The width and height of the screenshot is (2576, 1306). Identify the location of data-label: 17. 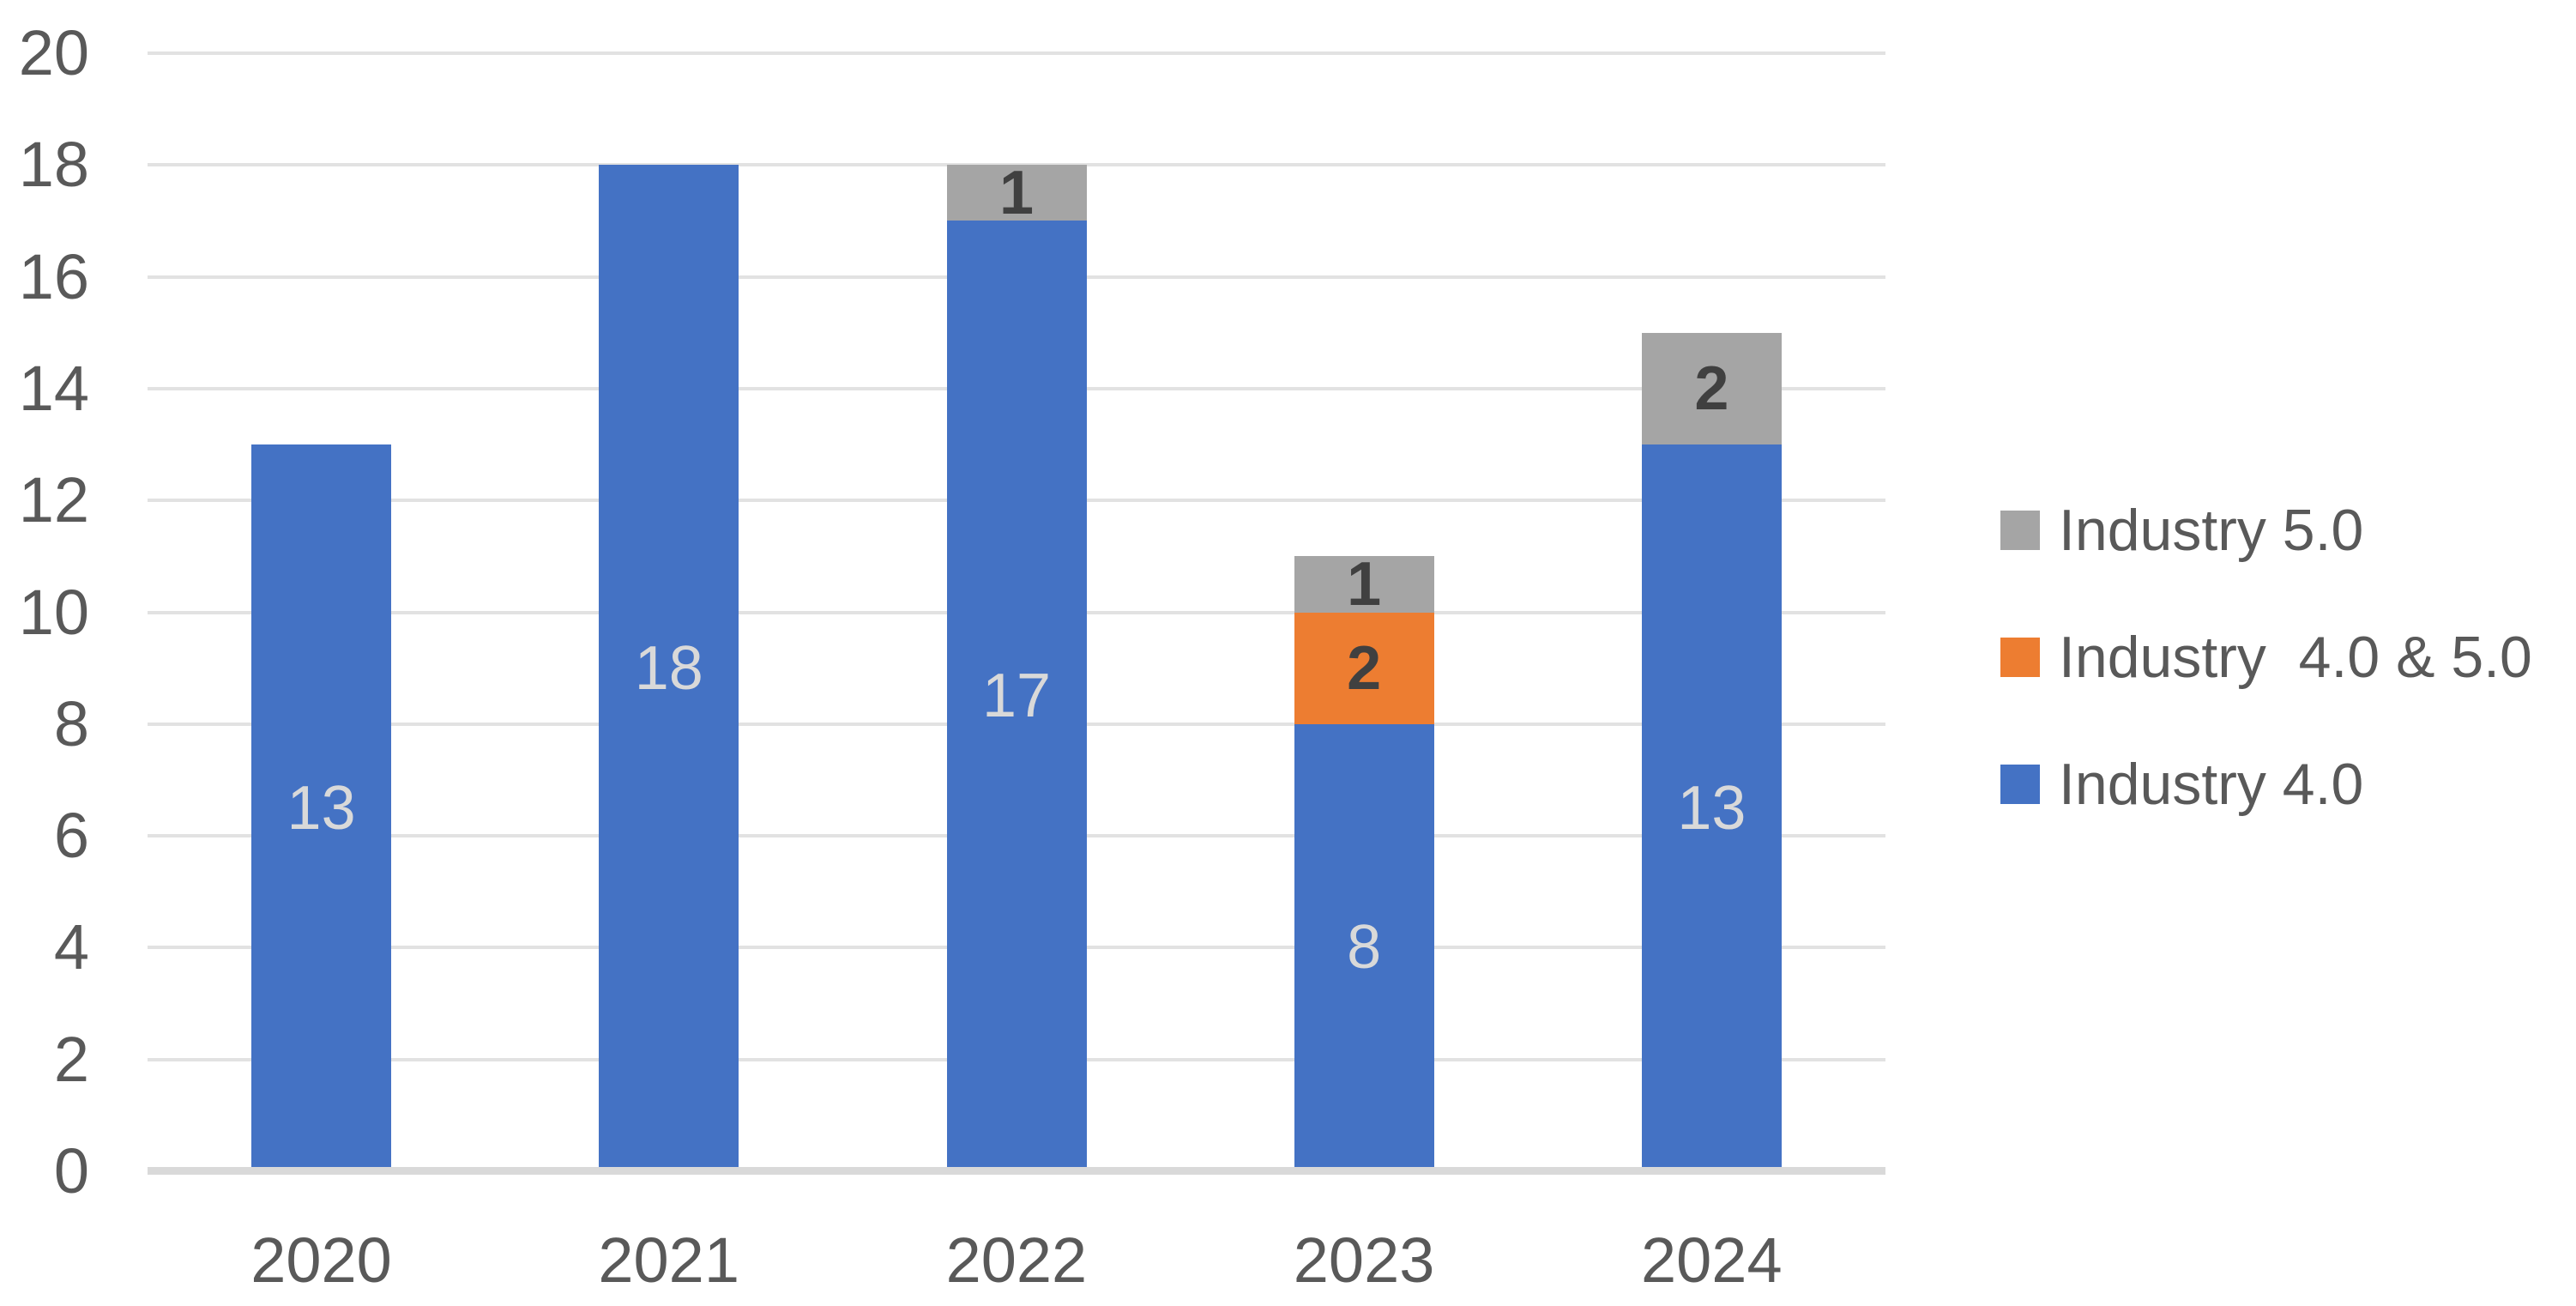
(1016, 696).